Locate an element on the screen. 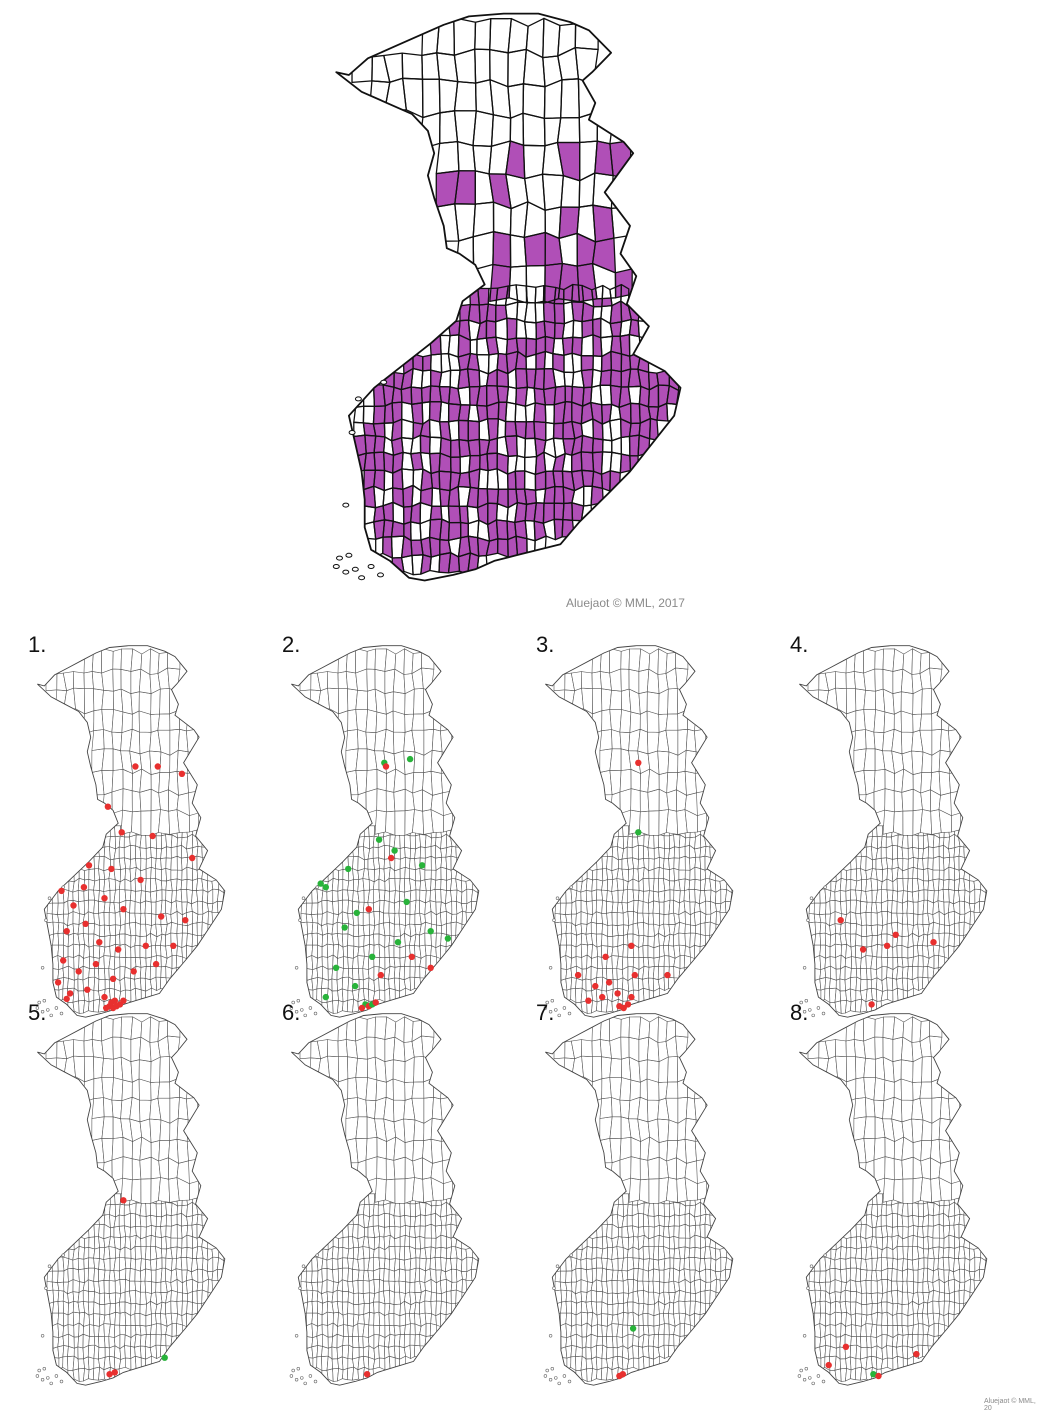  panel-map is located at coordinates (401, 1204).